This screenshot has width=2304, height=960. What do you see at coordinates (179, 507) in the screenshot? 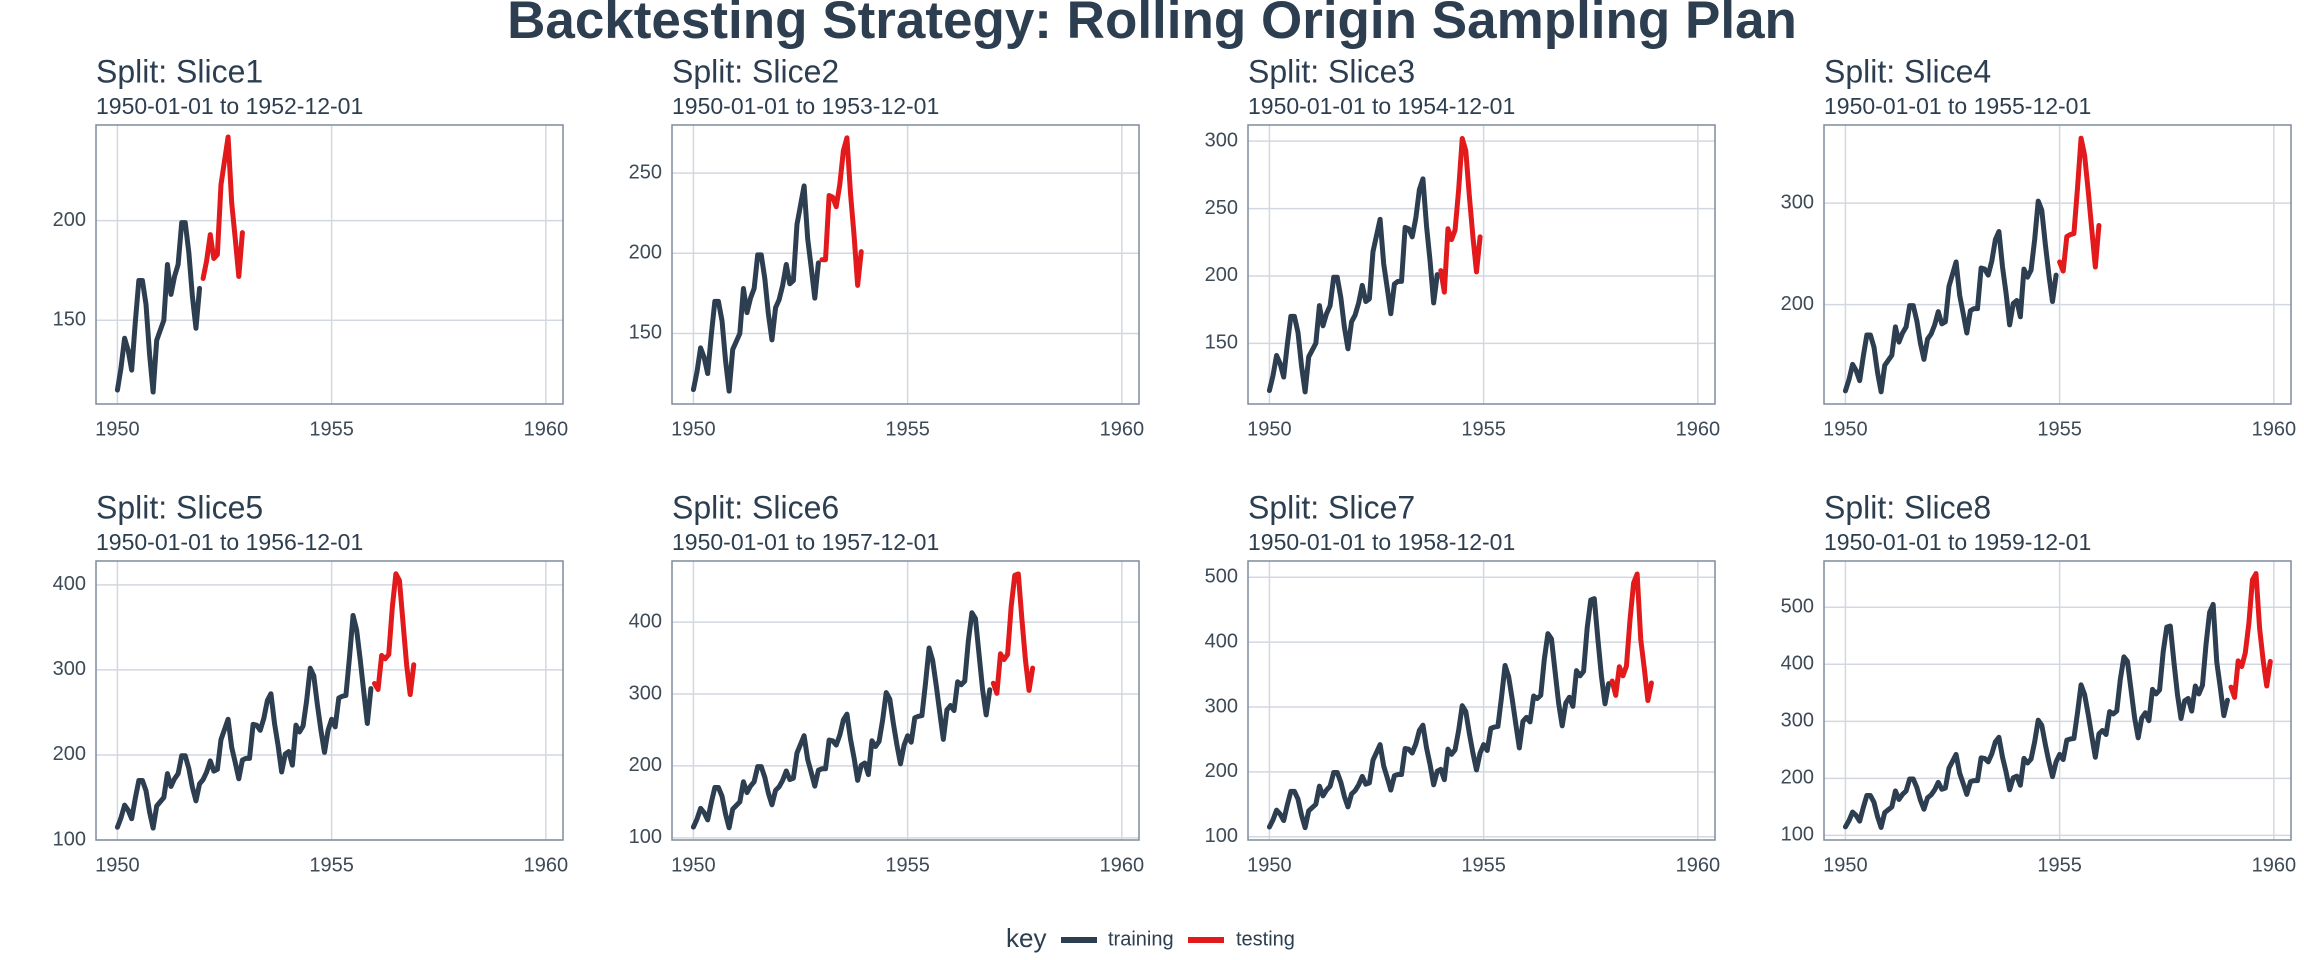
I see `panel-title: Split: Slice5` at bounding box center [179, 507].